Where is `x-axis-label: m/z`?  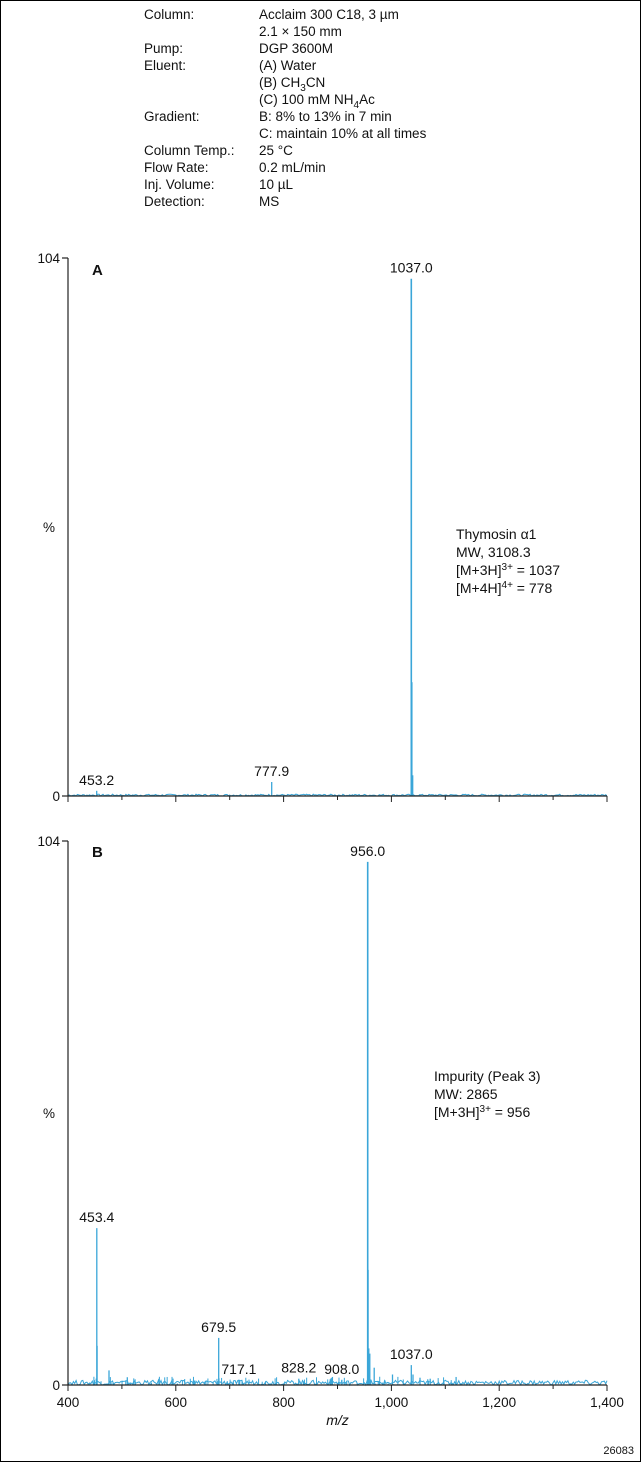 x-axis-label: m/z is located at coordinates (337, 1420).